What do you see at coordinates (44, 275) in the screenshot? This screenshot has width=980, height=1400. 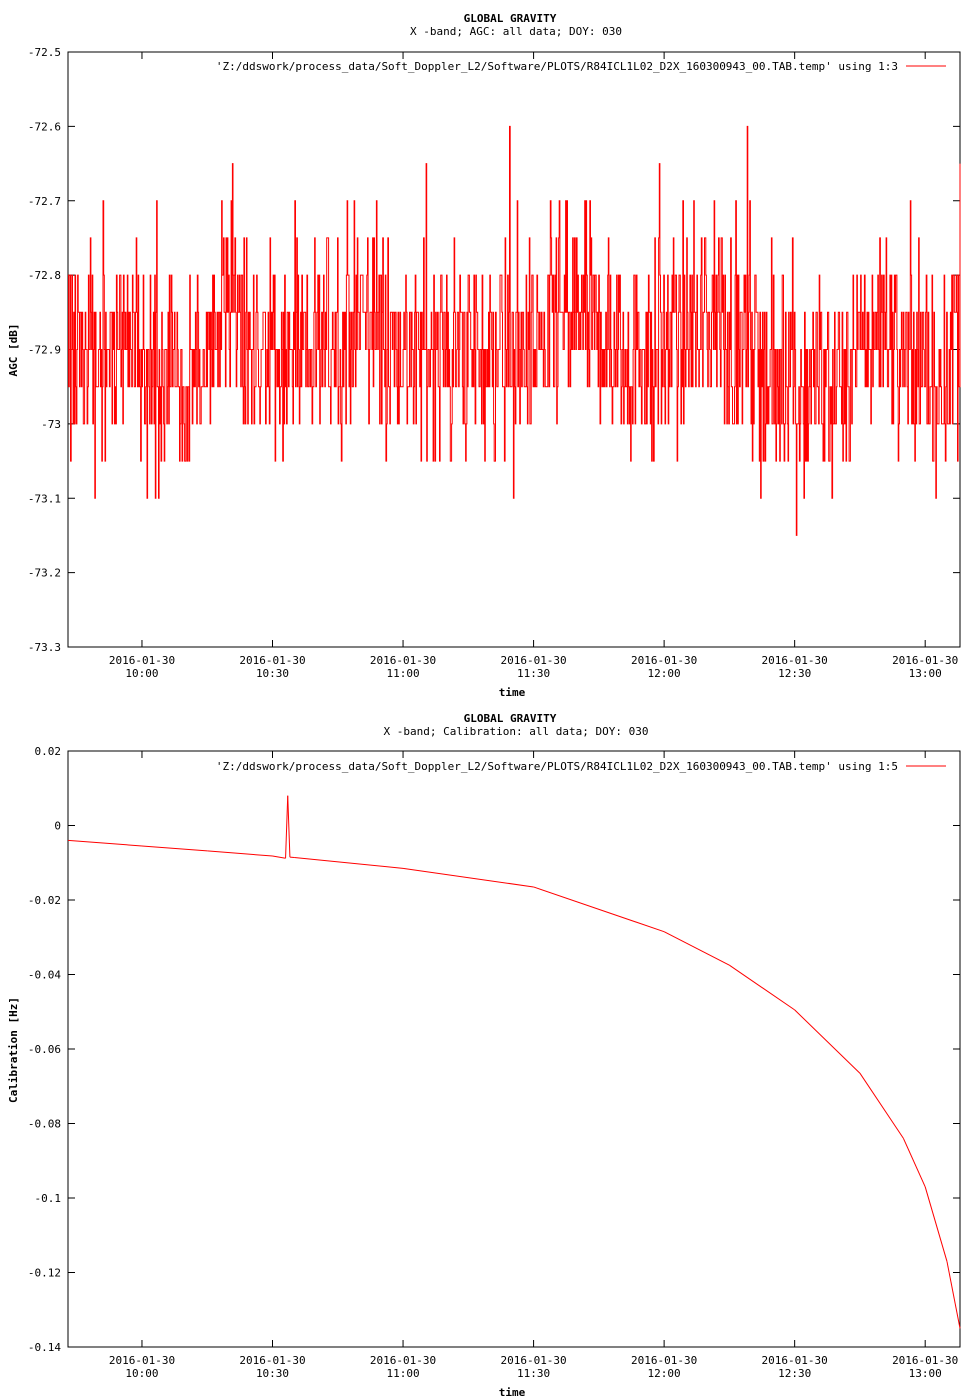 I see `y-tick-label: -72.8` at bounding box center [44, 275].